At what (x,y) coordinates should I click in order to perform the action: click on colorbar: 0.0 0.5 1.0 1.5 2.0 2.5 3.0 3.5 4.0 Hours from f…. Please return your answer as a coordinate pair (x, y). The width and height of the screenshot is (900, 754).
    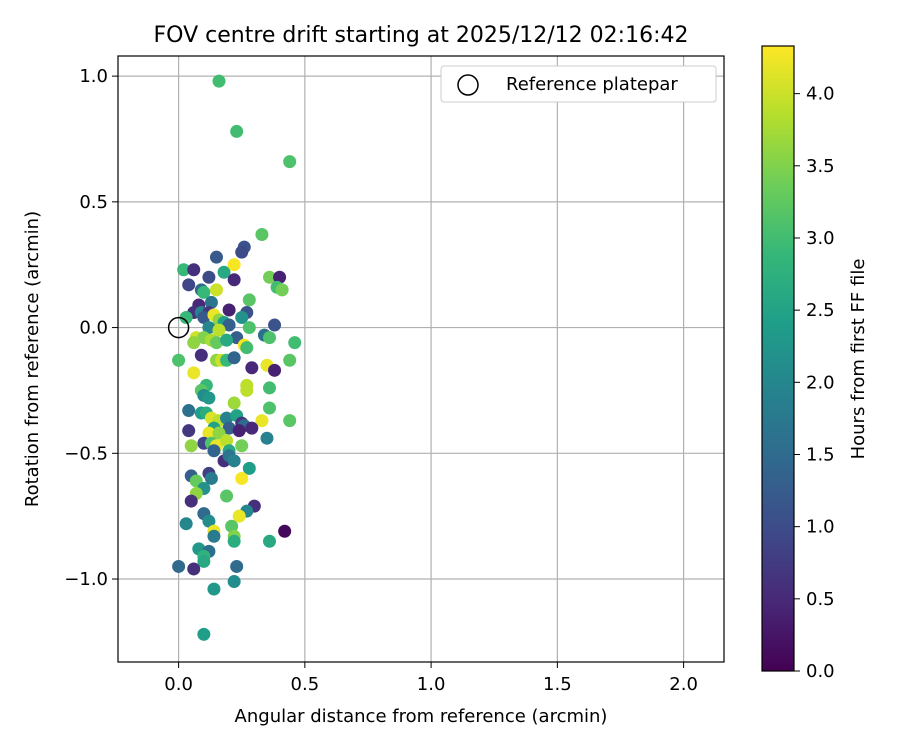
    Looking at the image, I should click on (815, 363).